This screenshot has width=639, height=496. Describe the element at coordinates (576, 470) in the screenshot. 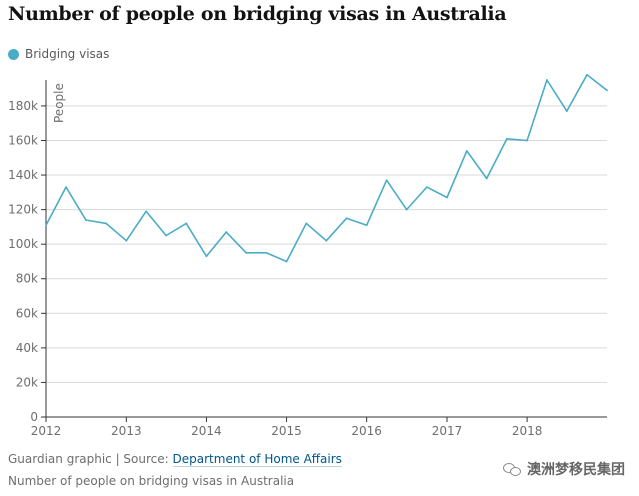

I see `watermark-text: 澳洲梦移民集团` at that location.